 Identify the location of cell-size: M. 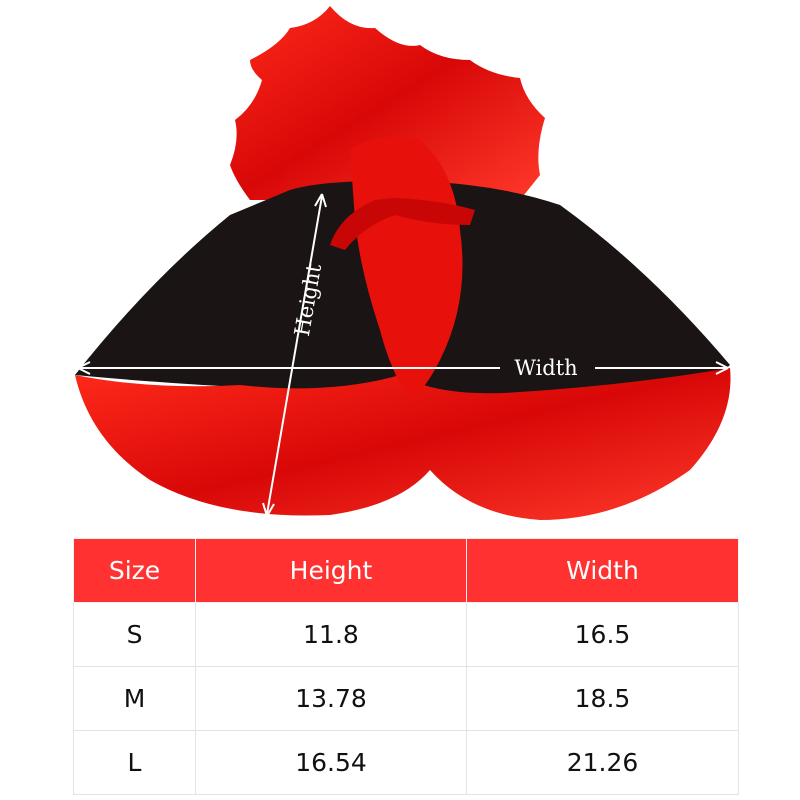
(134, 698).